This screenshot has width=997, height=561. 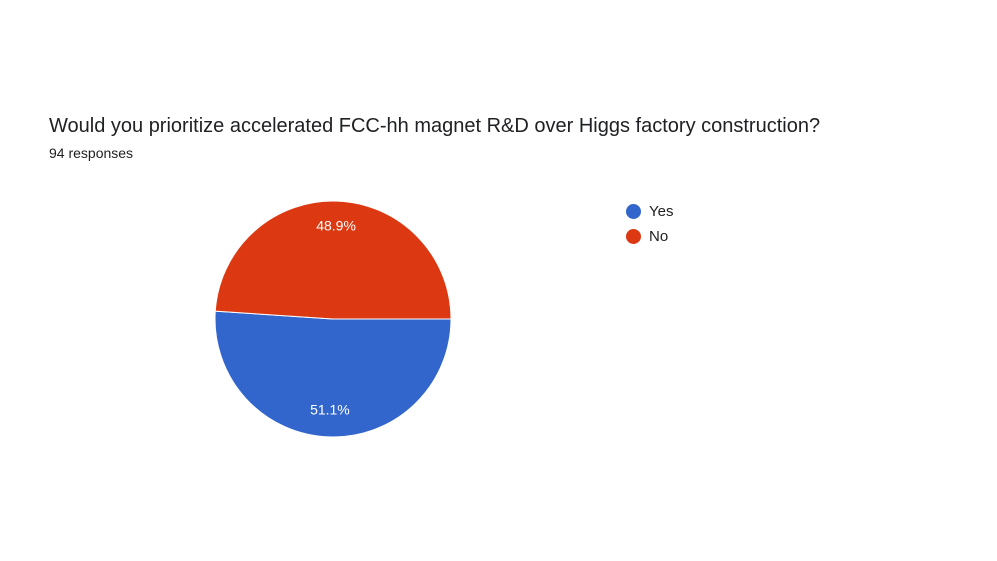 I want to click on pie-slice-yes, so click(x=333, y=374).